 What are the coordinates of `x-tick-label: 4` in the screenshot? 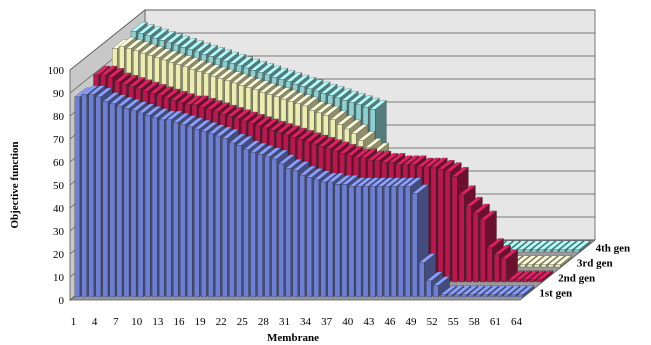 It's located at (95, 322).